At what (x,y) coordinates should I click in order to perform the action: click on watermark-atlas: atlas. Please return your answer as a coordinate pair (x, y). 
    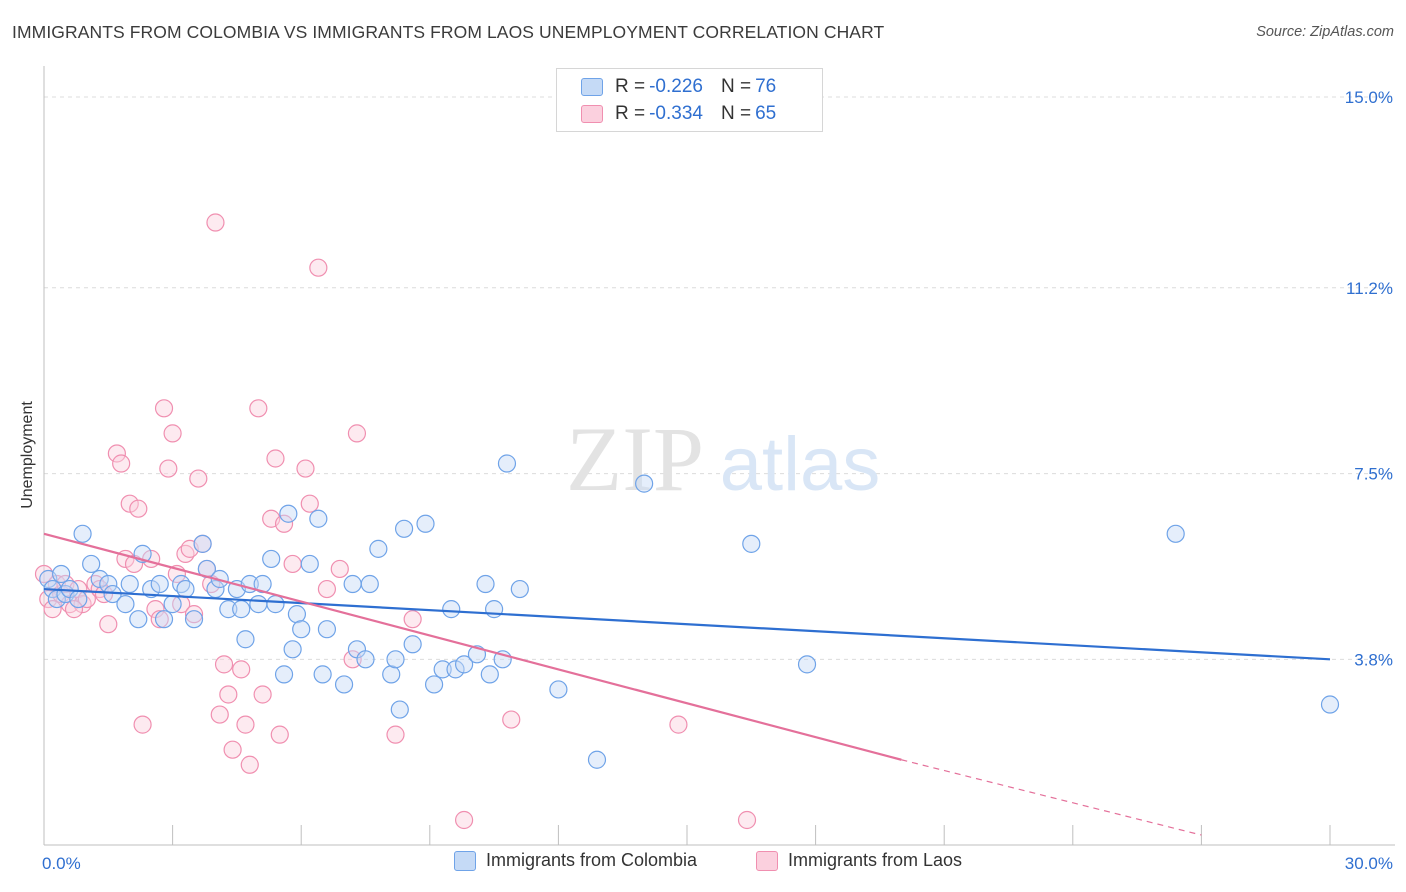
    Looking at the image, I should click on (800, 464).